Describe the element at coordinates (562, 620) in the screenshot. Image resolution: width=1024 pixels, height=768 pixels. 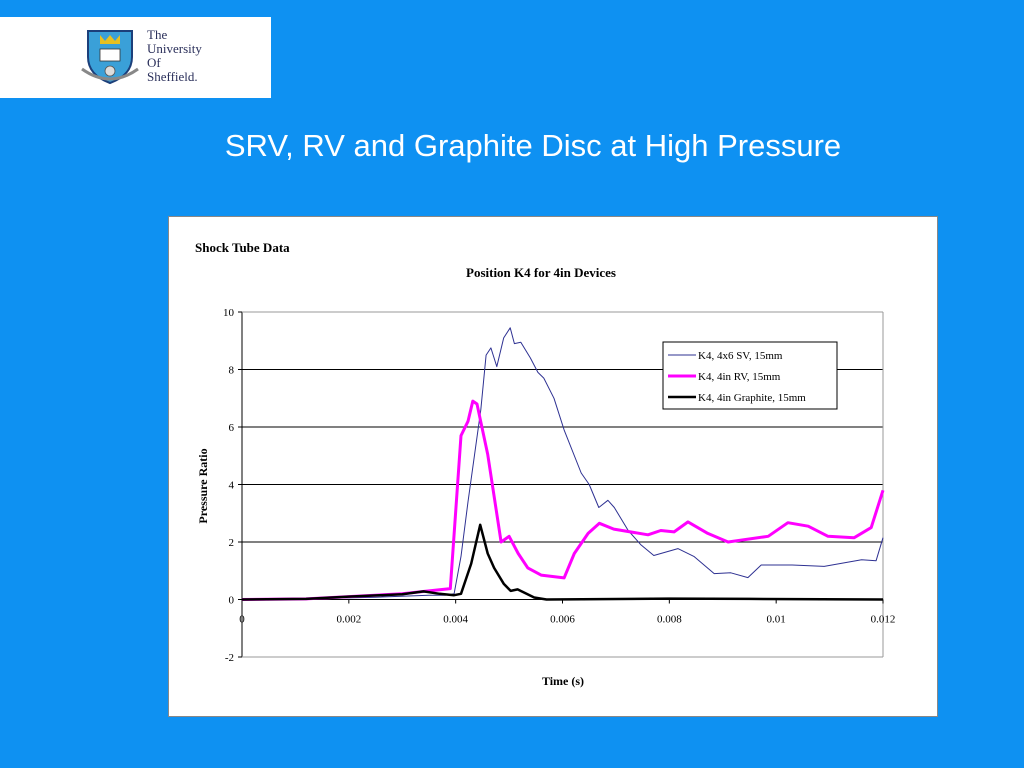
I see `x-tick-label: 0.006` at that location.